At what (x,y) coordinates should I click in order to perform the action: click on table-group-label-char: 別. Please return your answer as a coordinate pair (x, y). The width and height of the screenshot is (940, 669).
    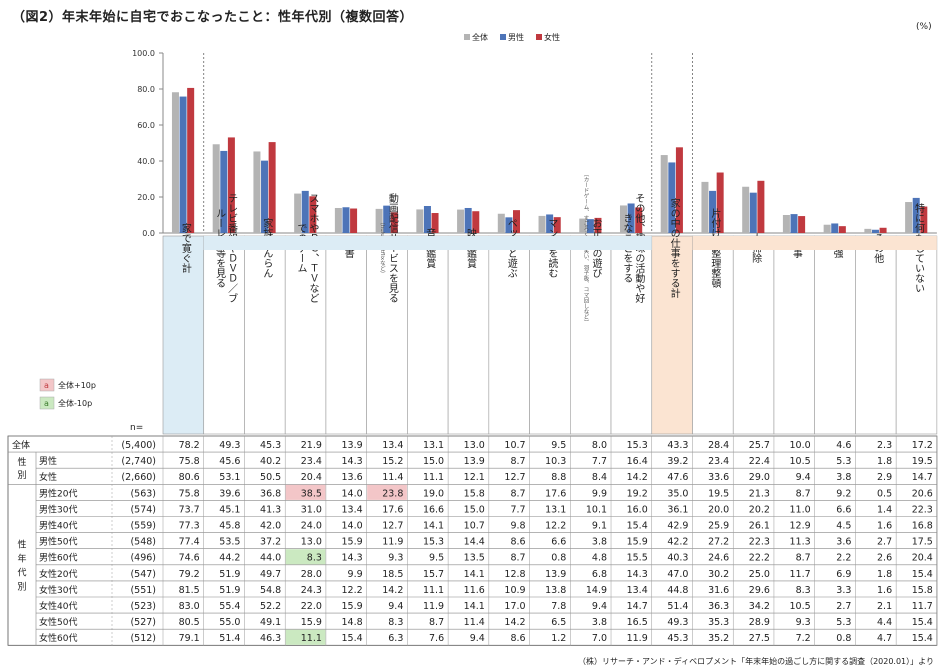
    Looking at the image, I should click on (21, 475).